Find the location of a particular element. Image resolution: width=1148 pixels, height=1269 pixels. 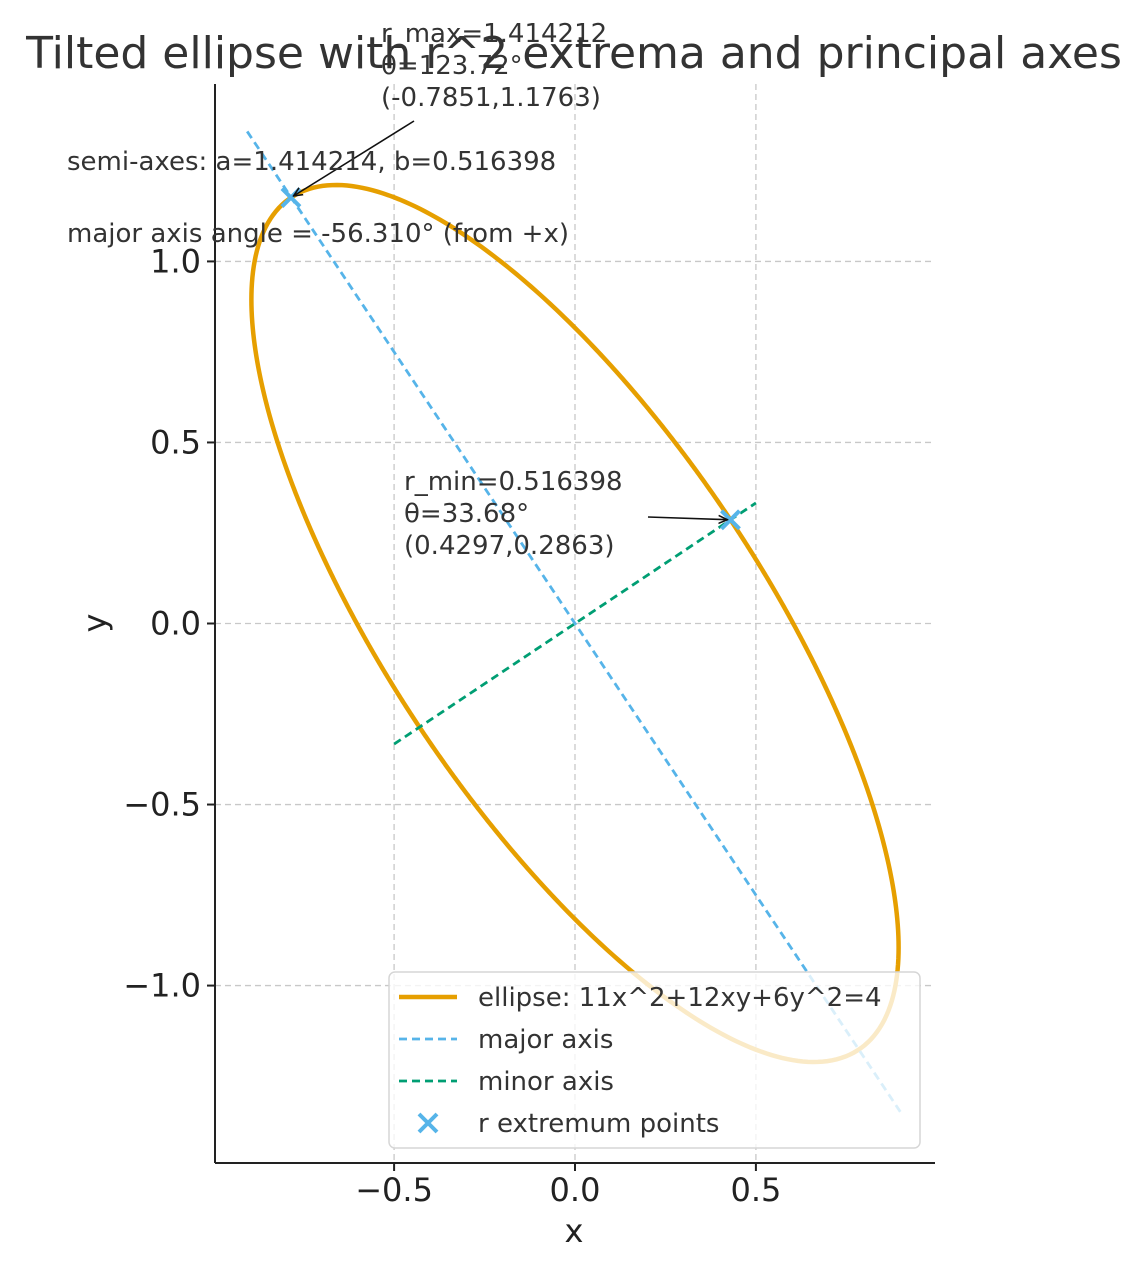

annotation-text: θ=123.72° is located at coordinates (452, 66).